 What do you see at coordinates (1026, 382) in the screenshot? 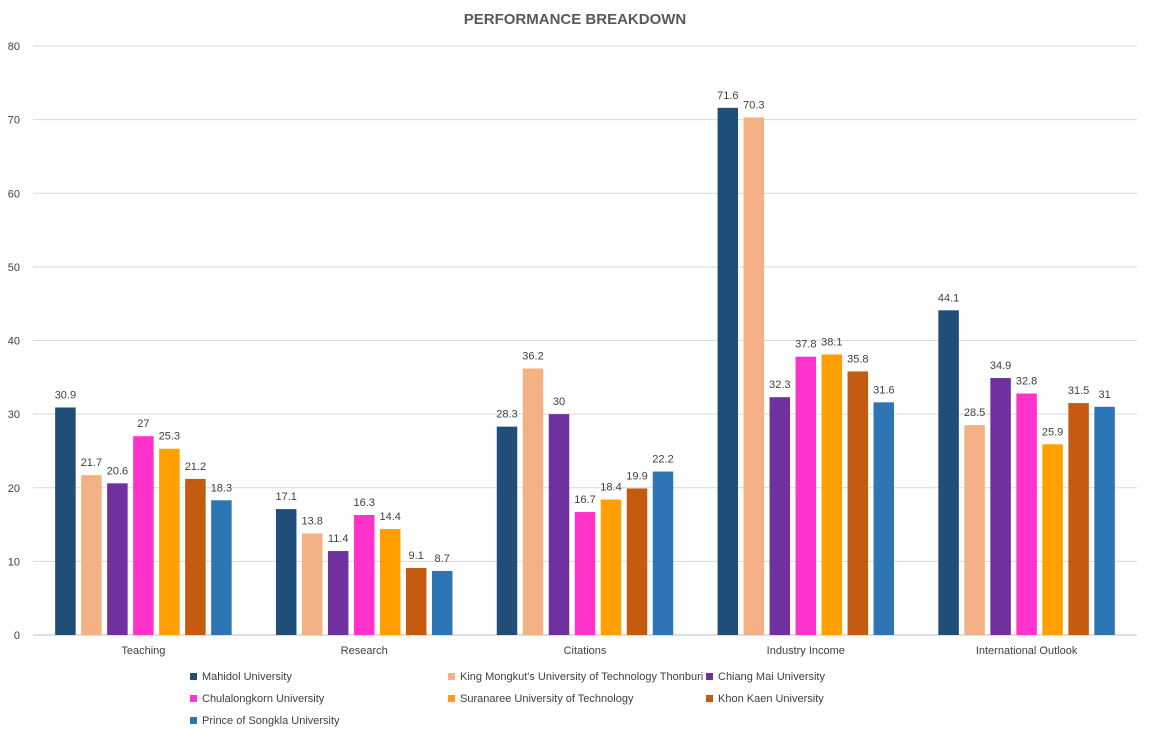
I see `data-label: 32.8` at bounding box center [1026, 382].